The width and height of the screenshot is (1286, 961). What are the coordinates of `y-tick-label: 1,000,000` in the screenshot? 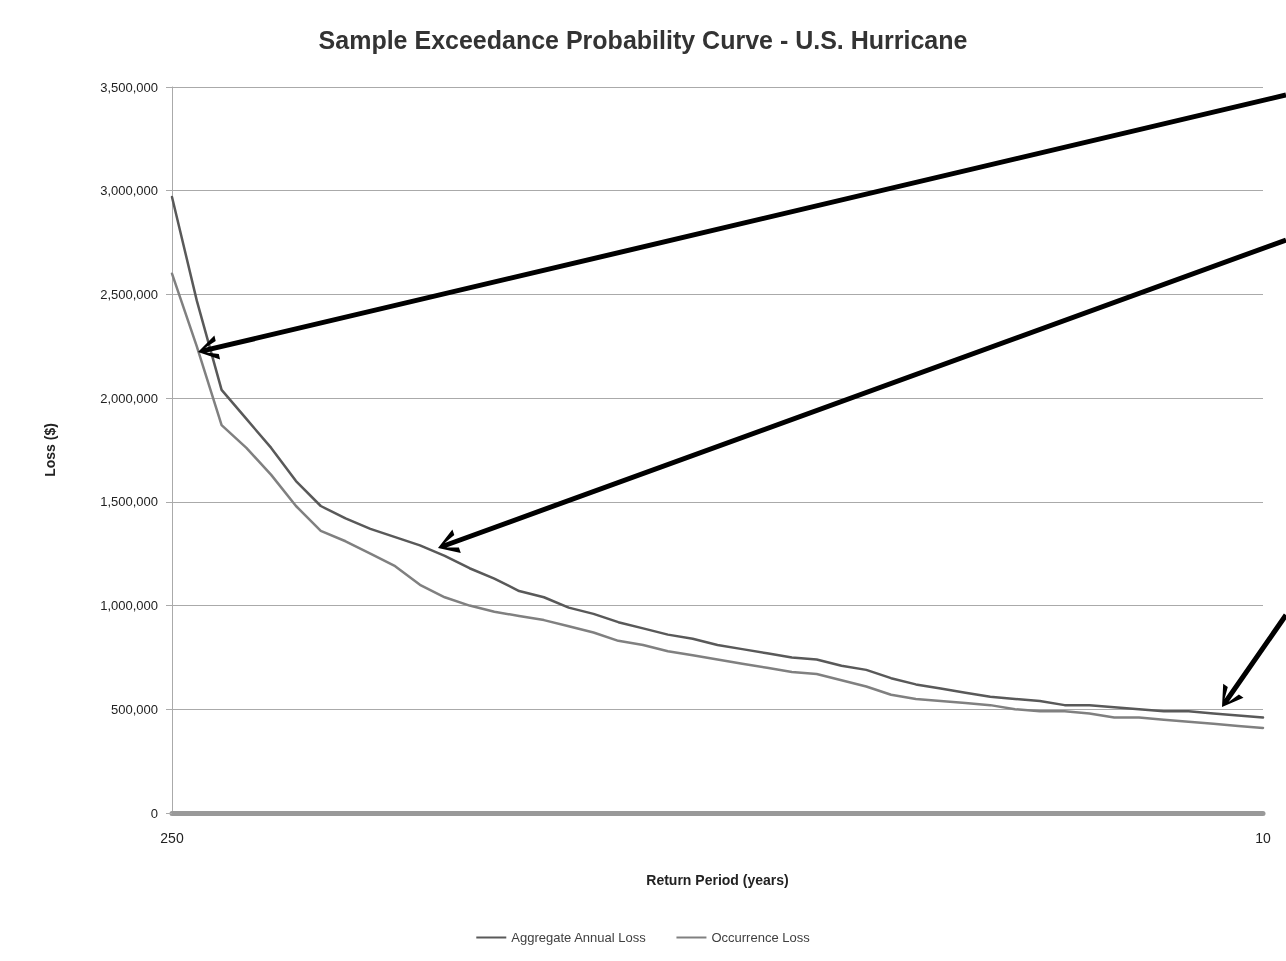 It's located at (129, 606).